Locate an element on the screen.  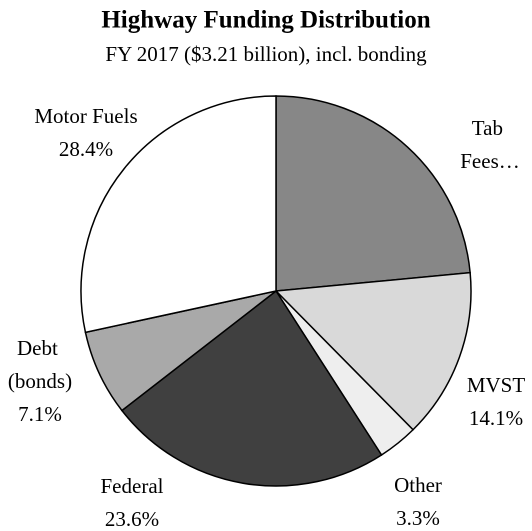
slice-label: Motor Fuels is located at coordinates (85, 116).